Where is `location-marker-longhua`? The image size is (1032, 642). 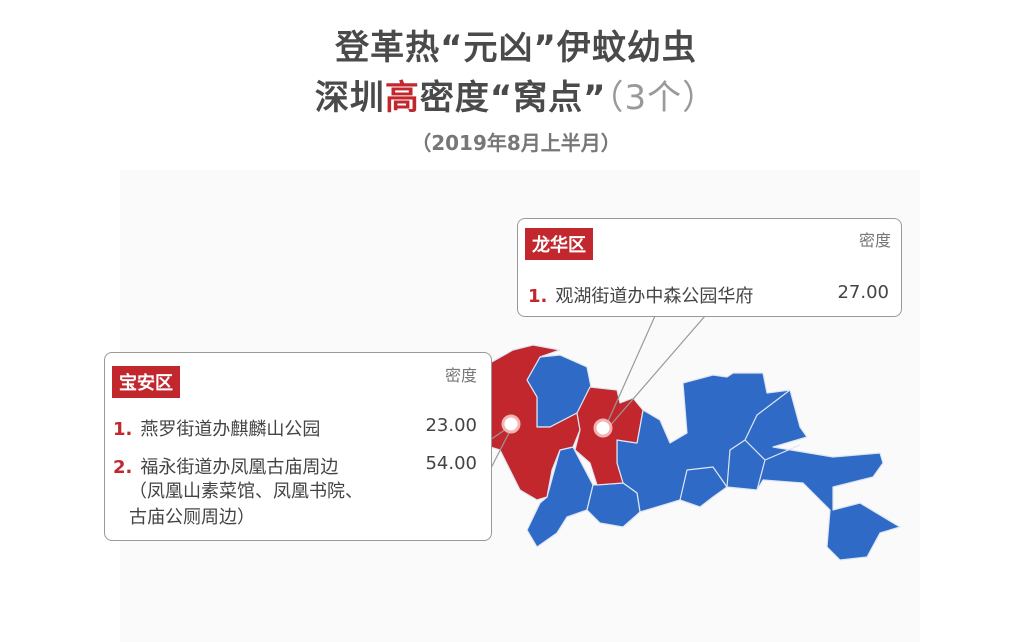 location-marker-longhua is located at coordinates (603, 428).